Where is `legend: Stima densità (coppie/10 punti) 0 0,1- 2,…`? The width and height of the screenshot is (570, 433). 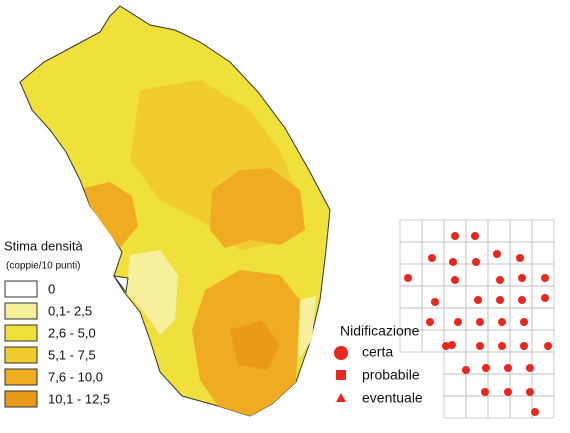 legend: Stima densità (coppie/10 punti) 0 0,1- 2,… is located at coordinates (57, 323).